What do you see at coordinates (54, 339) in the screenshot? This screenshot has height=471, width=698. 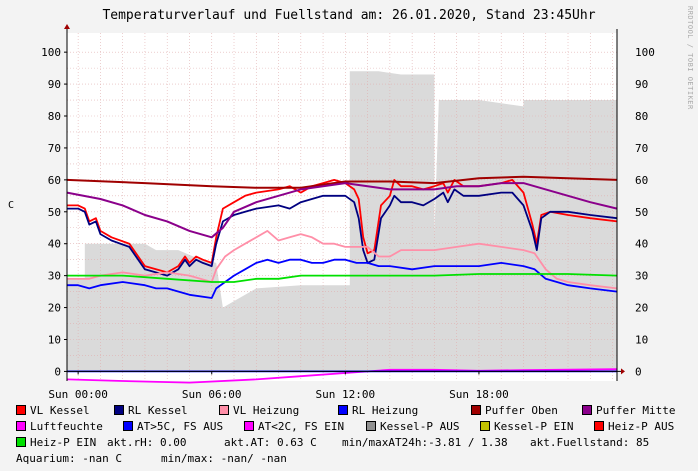 I see `y-tick-label: 10` at bounding box center [54, 339].